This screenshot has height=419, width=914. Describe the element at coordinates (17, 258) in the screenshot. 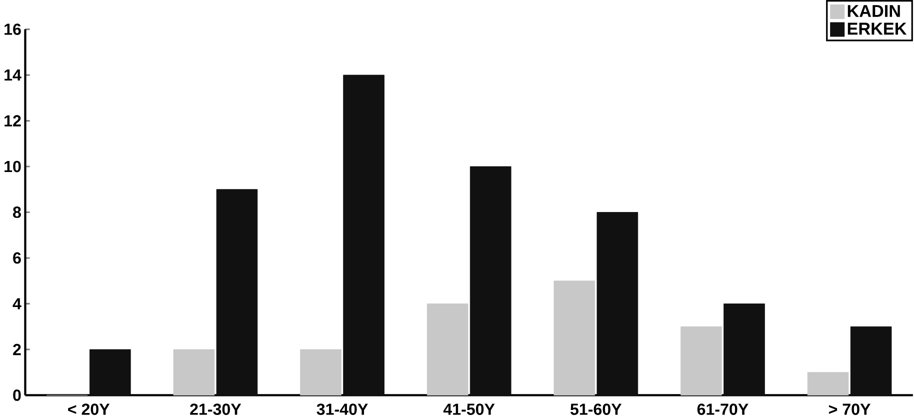

I see `y-tick-label: 6` at that location.